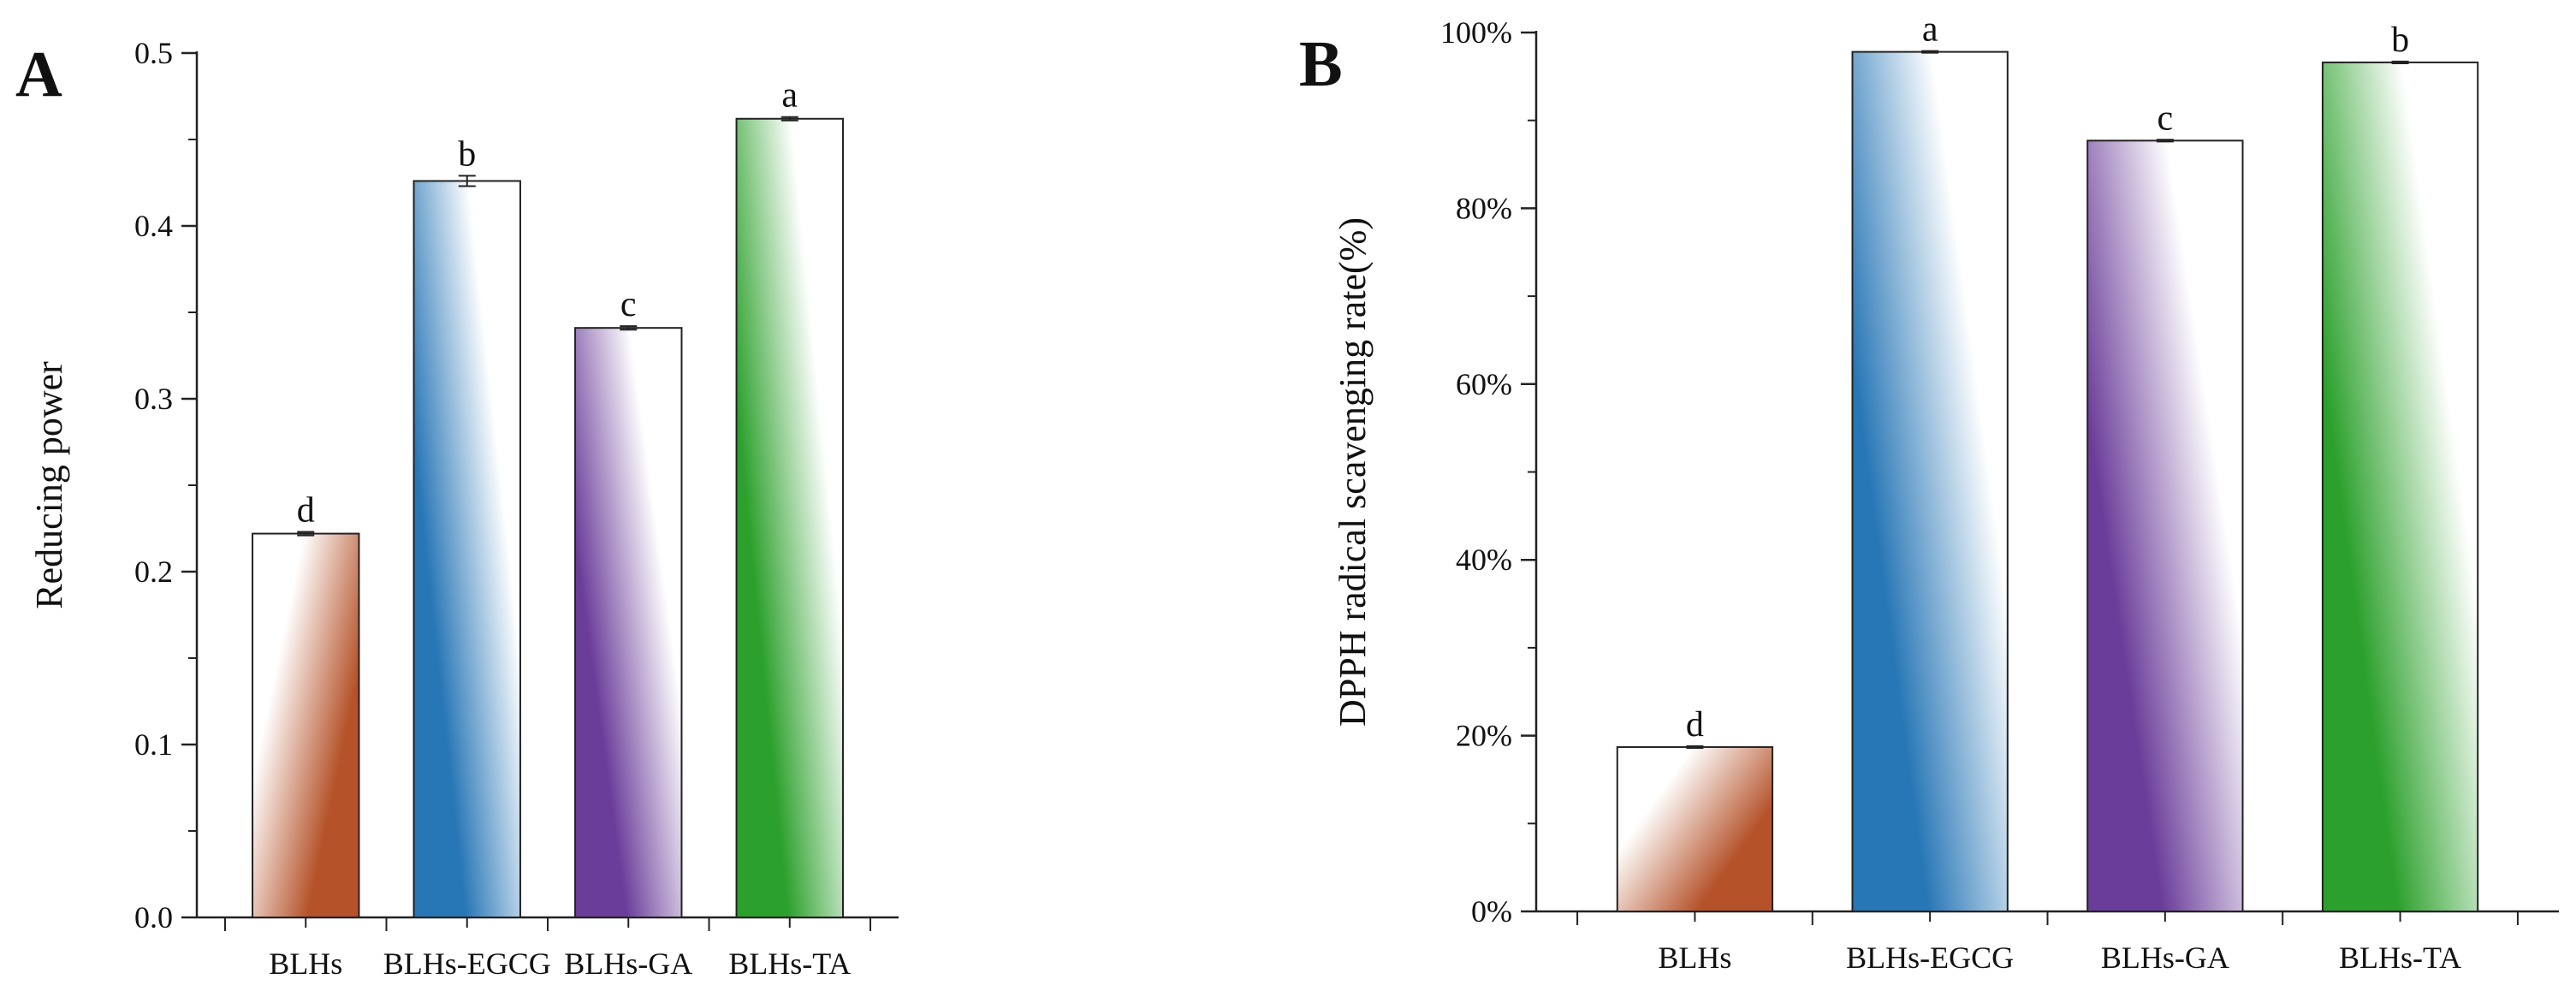 Image resolution: width=2576 pixels, height=991 pixels. What do you see at coordinates (1491, 911) in the screenshot?
I see `y-tick-label: 0%` at bounding box center [1491, 911].